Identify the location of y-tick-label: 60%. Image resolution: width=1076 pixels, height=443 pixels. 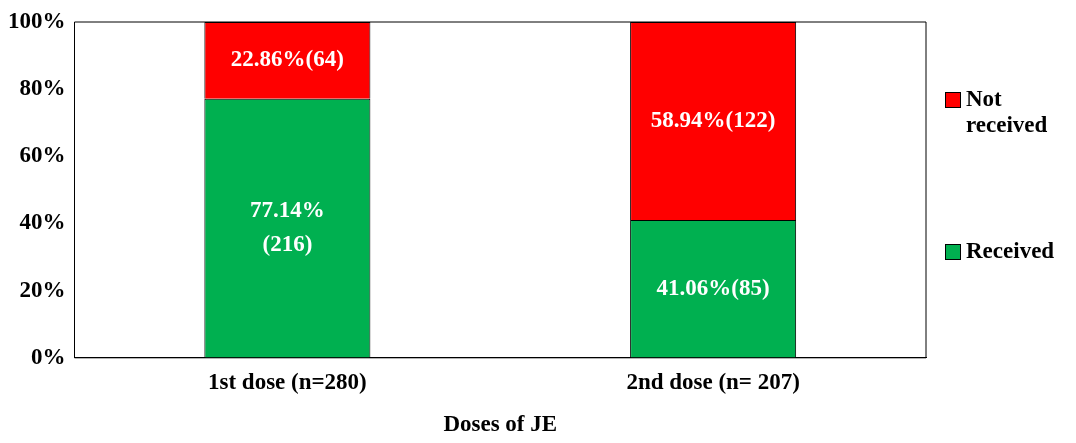
(42, 155).